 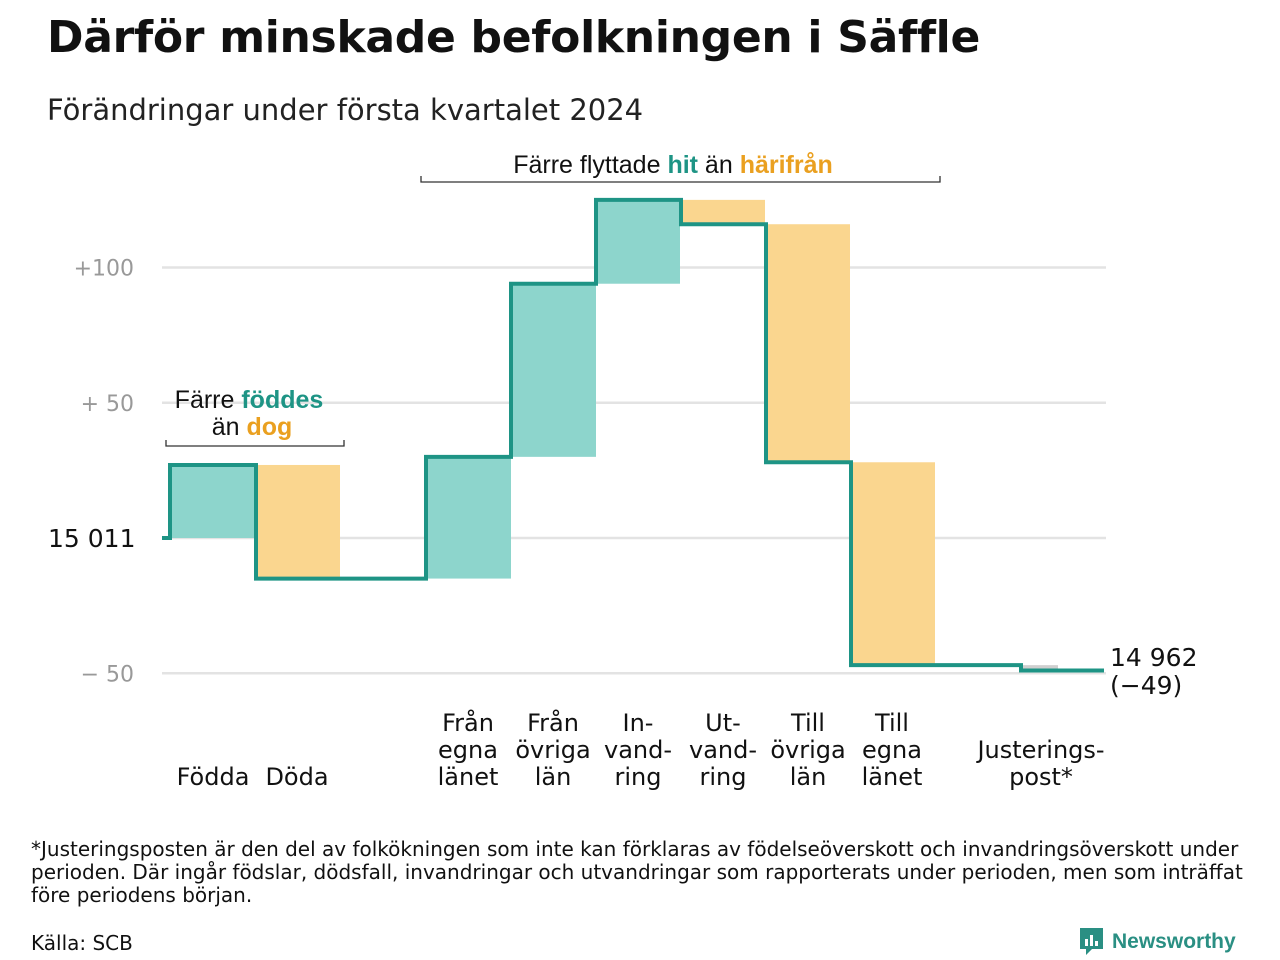 I want to click on brand-logo: Newsworthy, so click(x=1157, y=941).